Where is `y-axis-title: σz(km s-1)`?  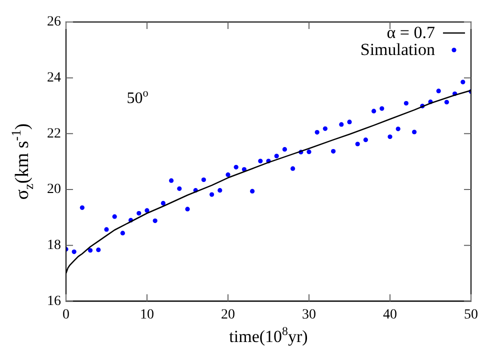
y-axis-title: σz(km s-1) is located at coordinates (22, 161).